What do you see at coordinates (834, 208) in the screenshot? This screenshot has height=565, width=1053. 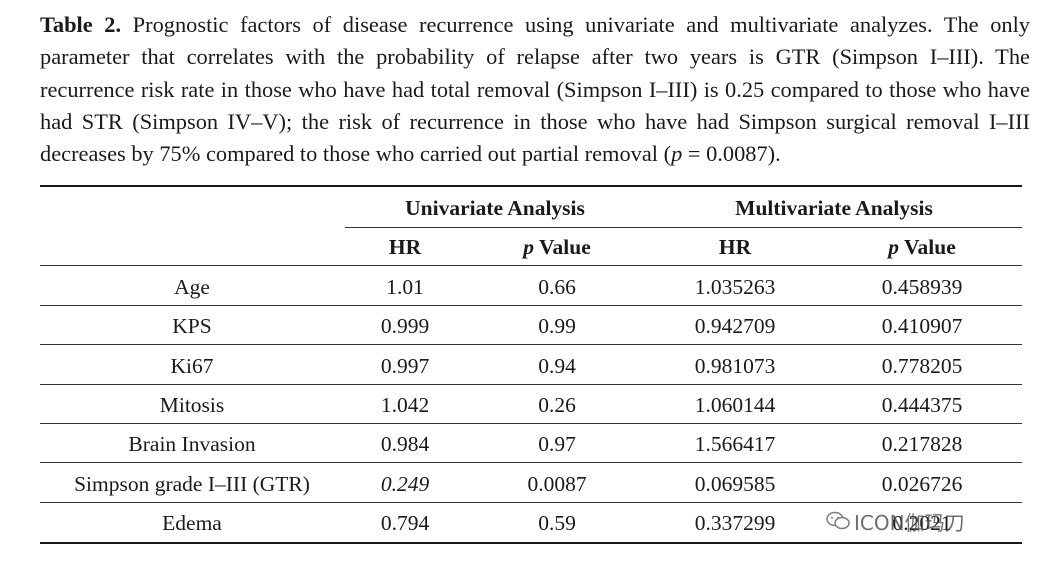 I see `multivariate-header: Multivariate Analysis` at bounding box center [834, 208].